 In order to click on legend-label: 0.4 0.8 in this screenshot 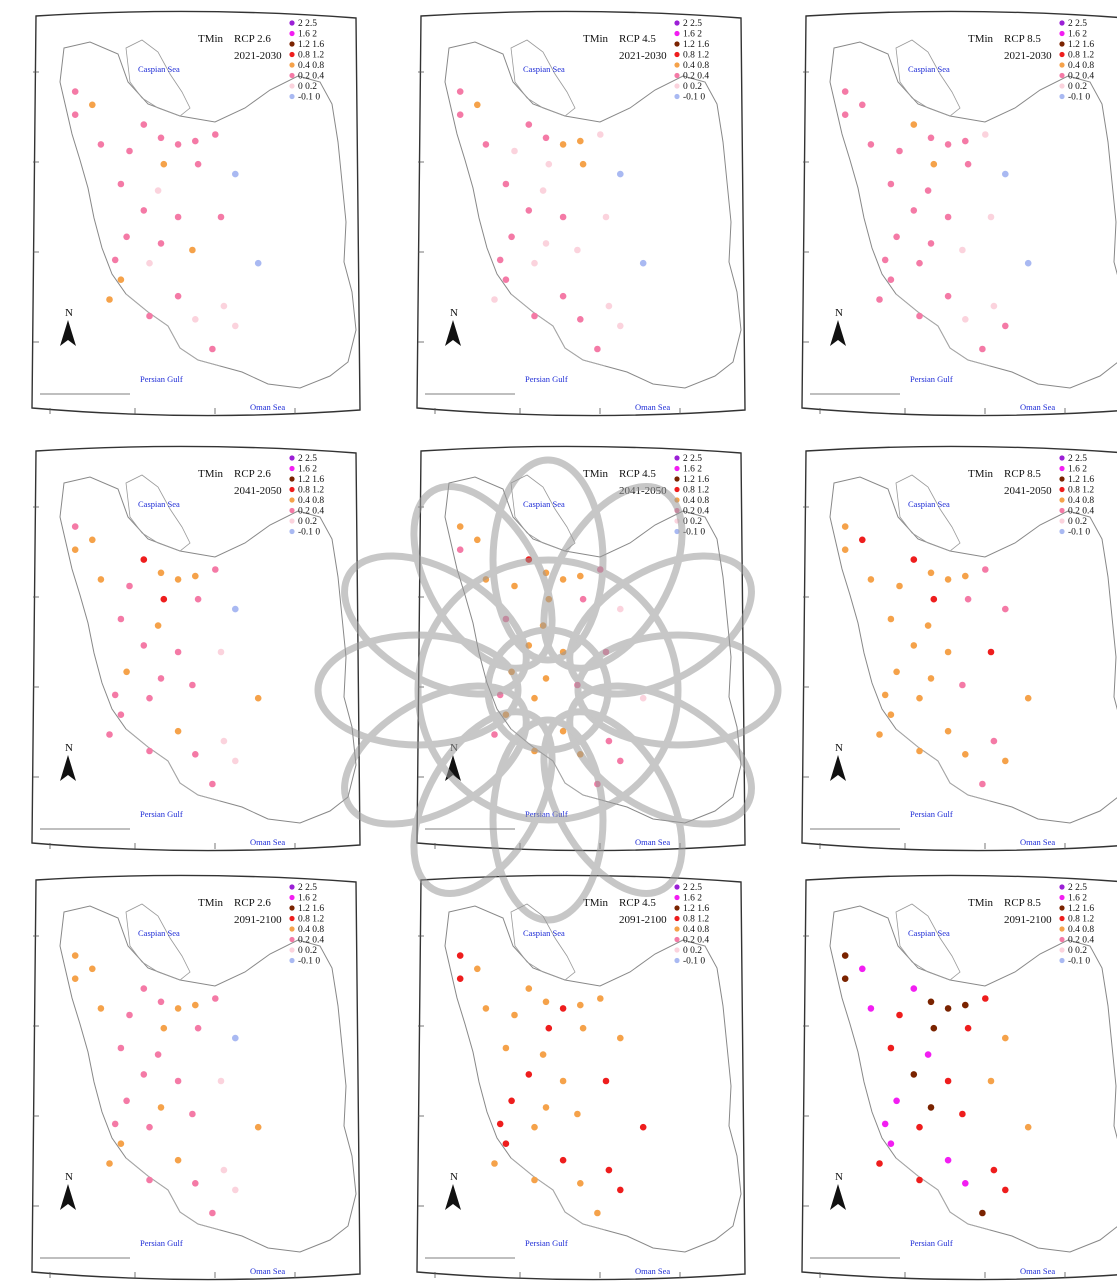, I will do `click(696, 66)`.